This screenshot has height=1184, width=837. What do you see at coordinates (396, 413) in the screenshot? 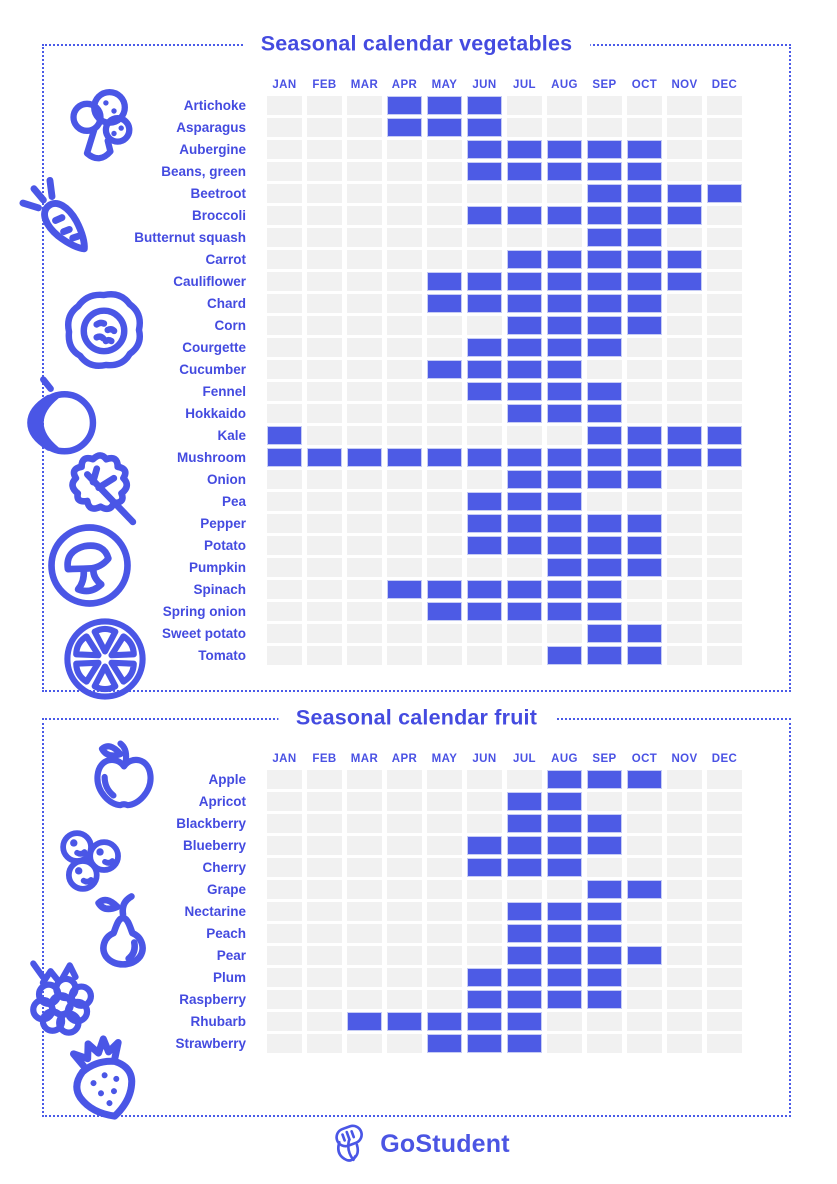
I see `table-row: Hokkaido` at bounding box center [396, 413].